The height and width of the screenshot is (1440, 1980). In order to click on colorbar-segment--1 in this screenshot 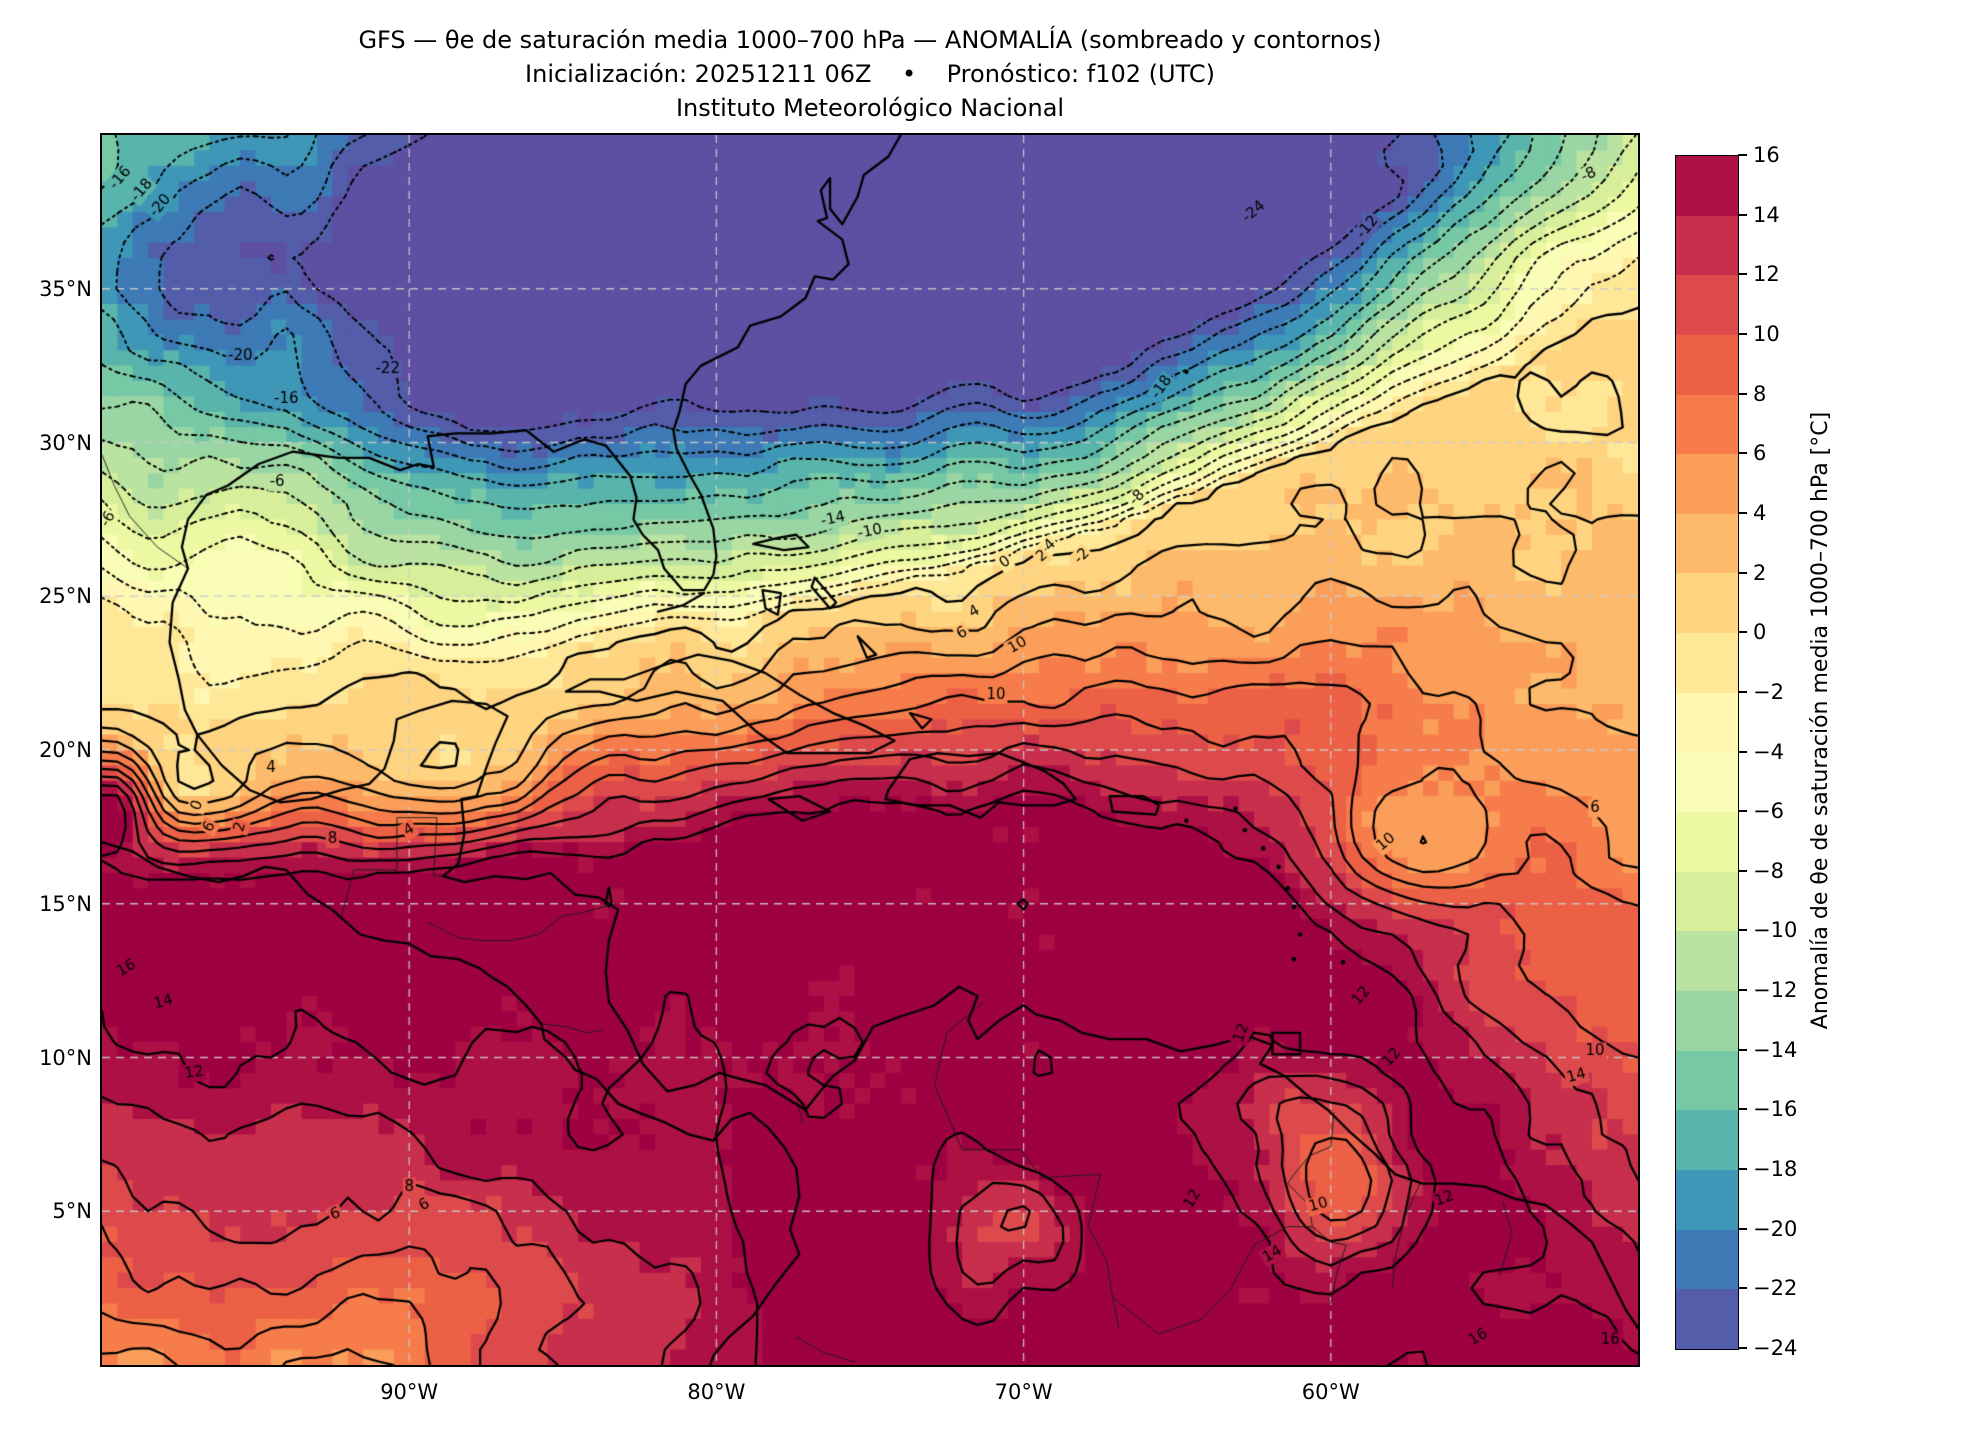, I will do `click(1707, 663)`.